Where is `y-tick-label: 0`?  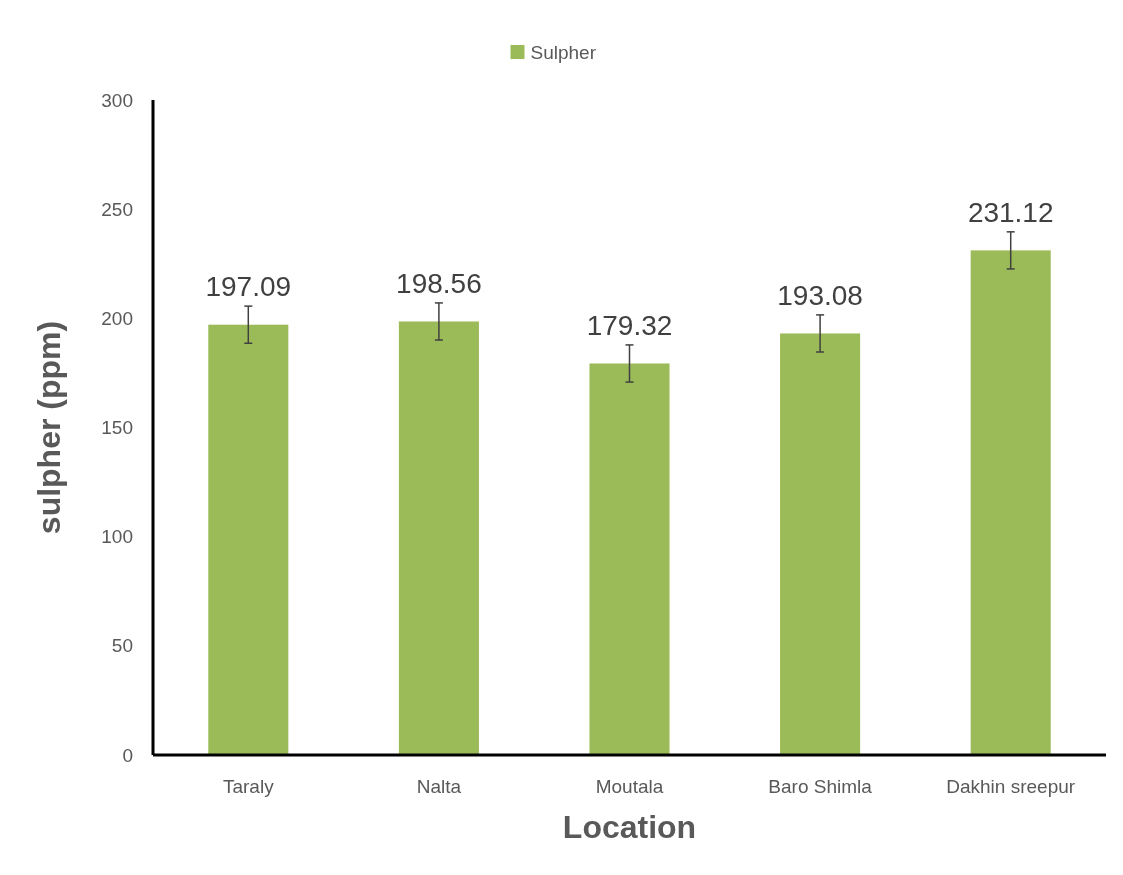 y-tick-label: 0 is located at coordinates (127, 755).